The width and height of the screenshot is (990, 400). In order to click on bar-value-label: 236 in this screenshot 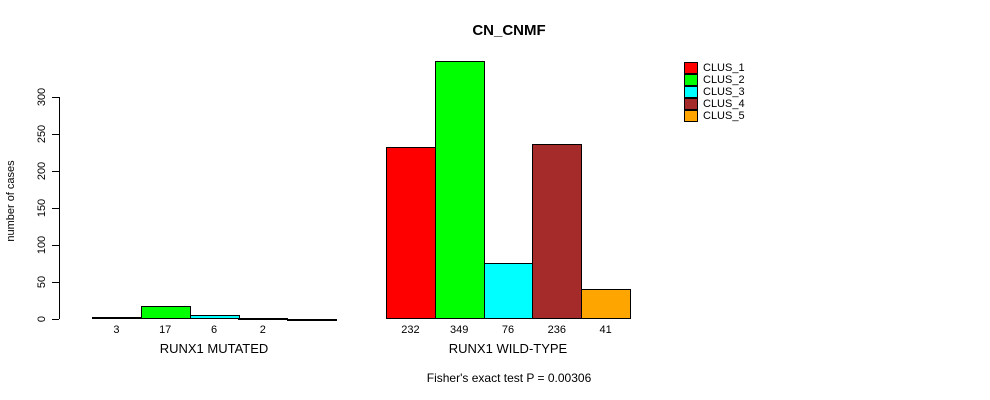, I will do `click(556, 330)`.